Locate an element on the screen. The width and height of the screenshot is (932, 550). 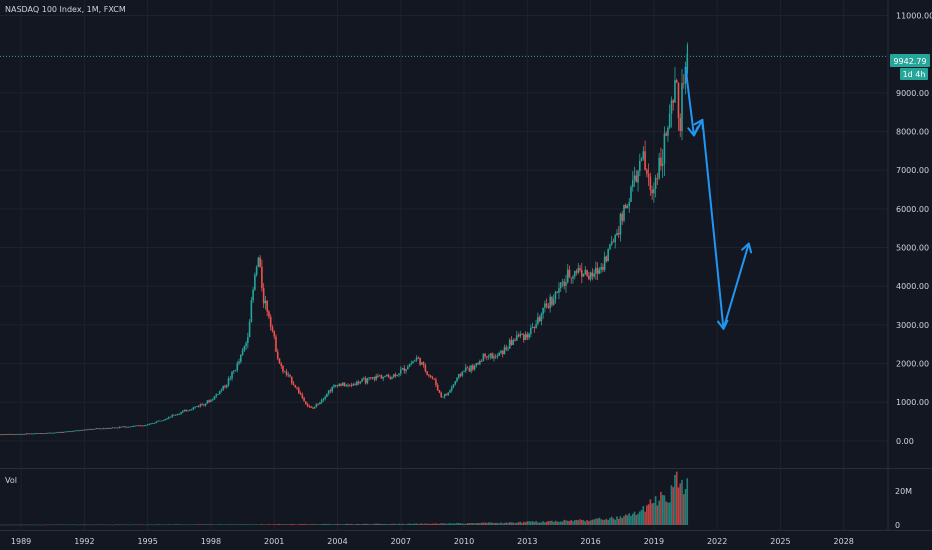
volume-tick-20m: 20M is located at coordinates (903, 491).